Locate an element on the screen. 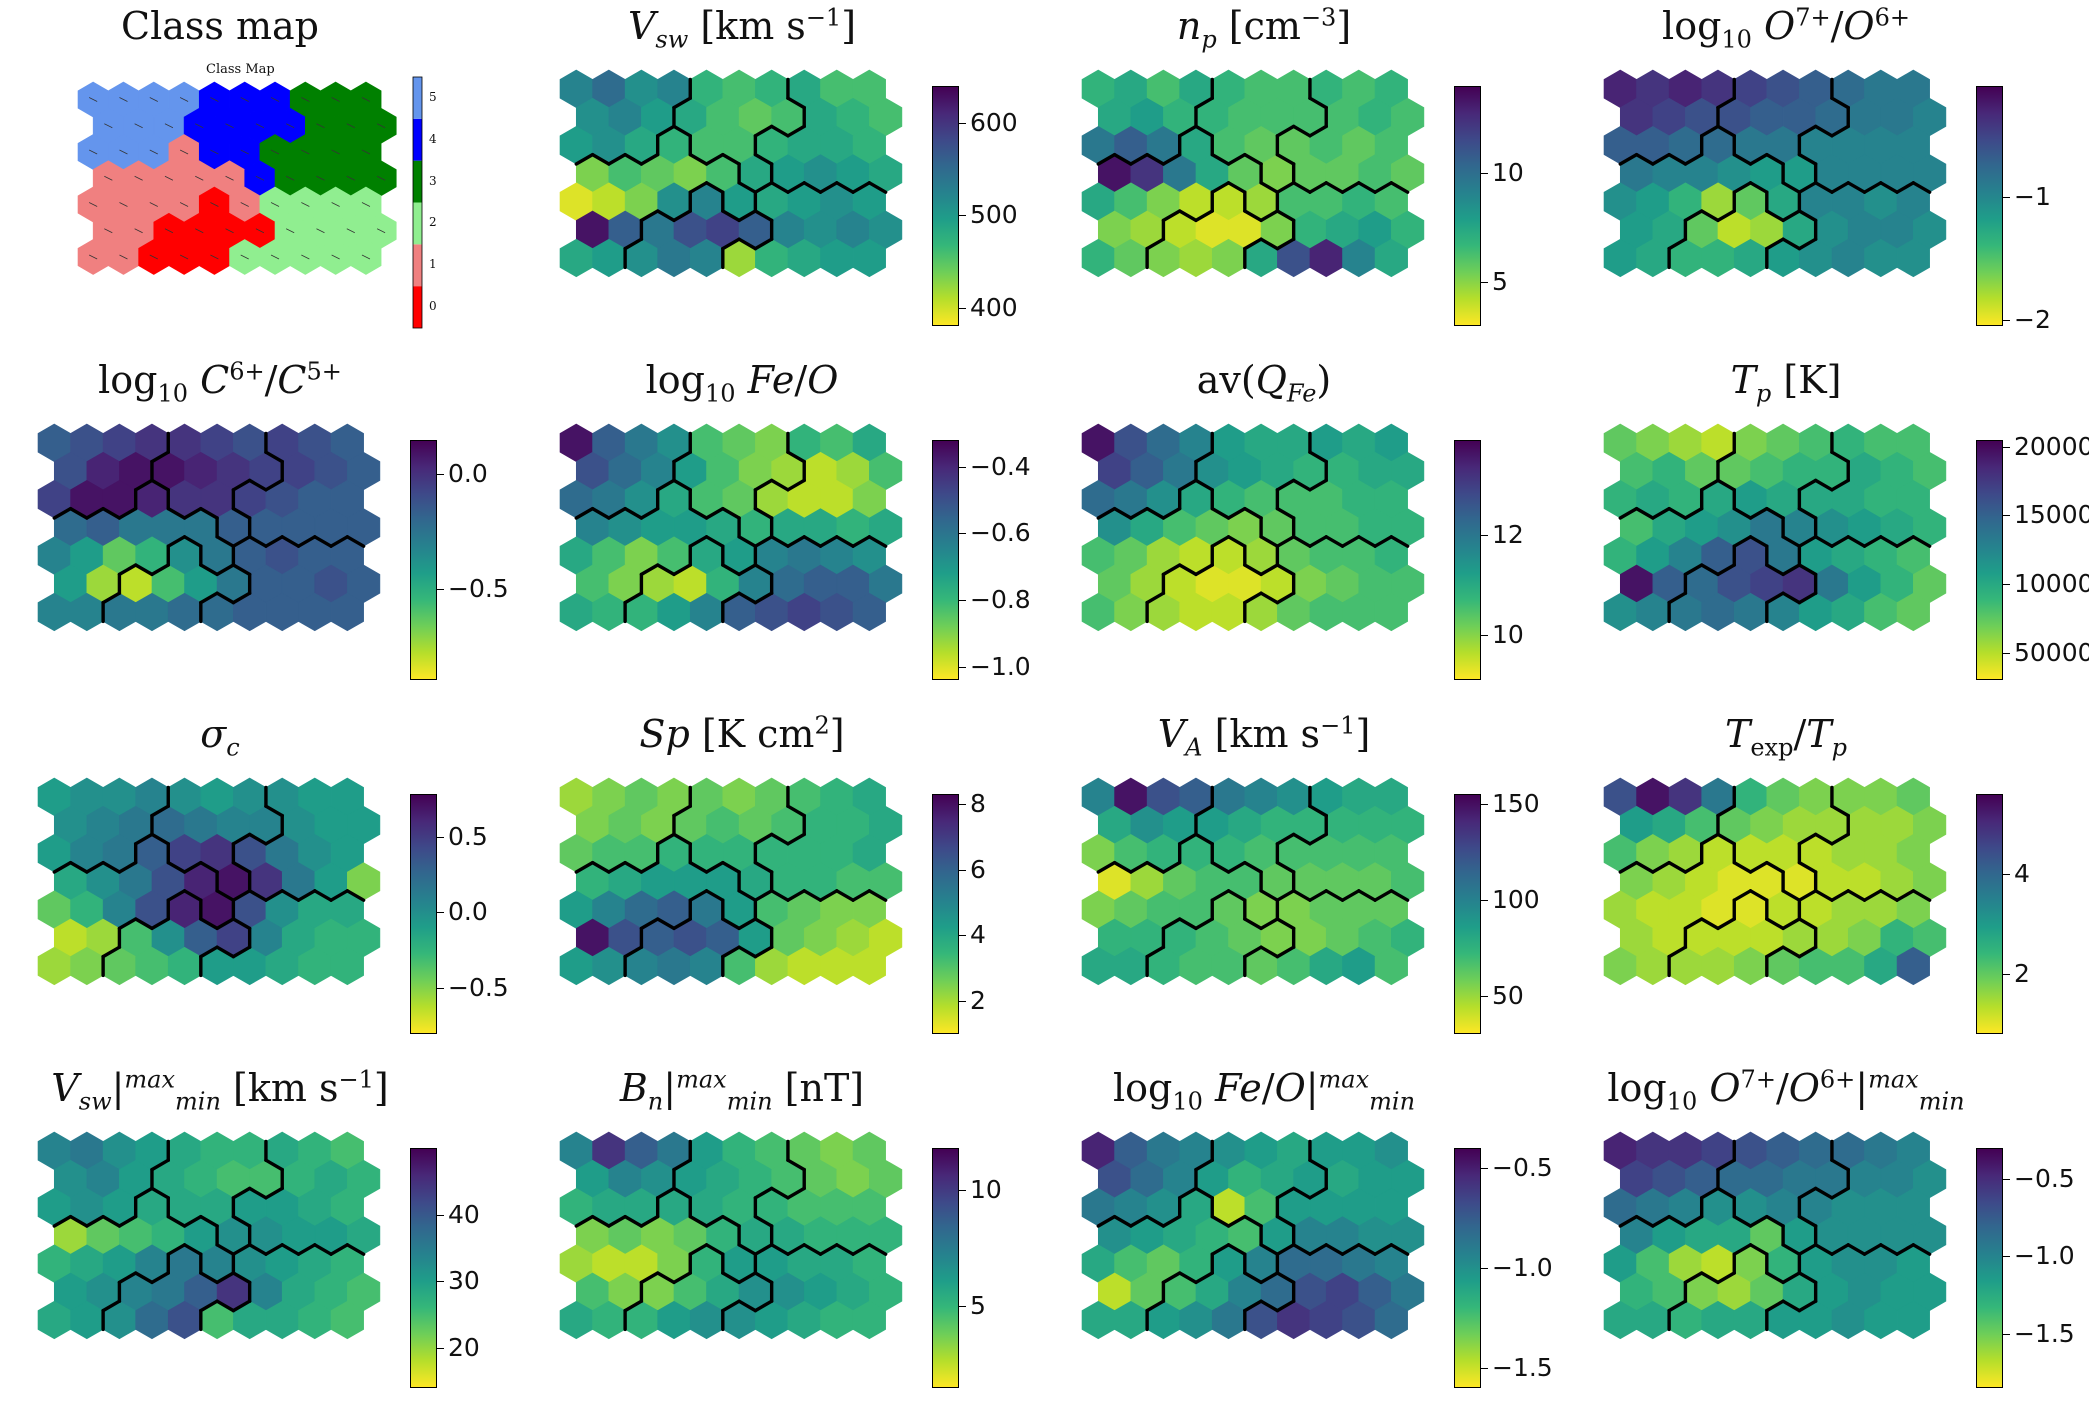 This screenshot has width=2089, height=1418. component-plane-vswr is located at coordinates (209, 1235).